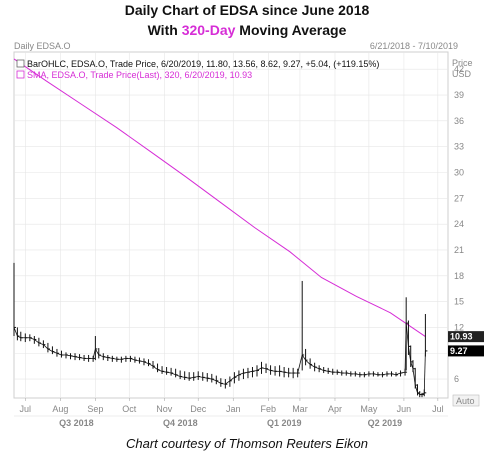  What do you see at coordinates (20, 74) in the screenshot?
I see `legend-sma-marker` at bounding box center [20, 74].